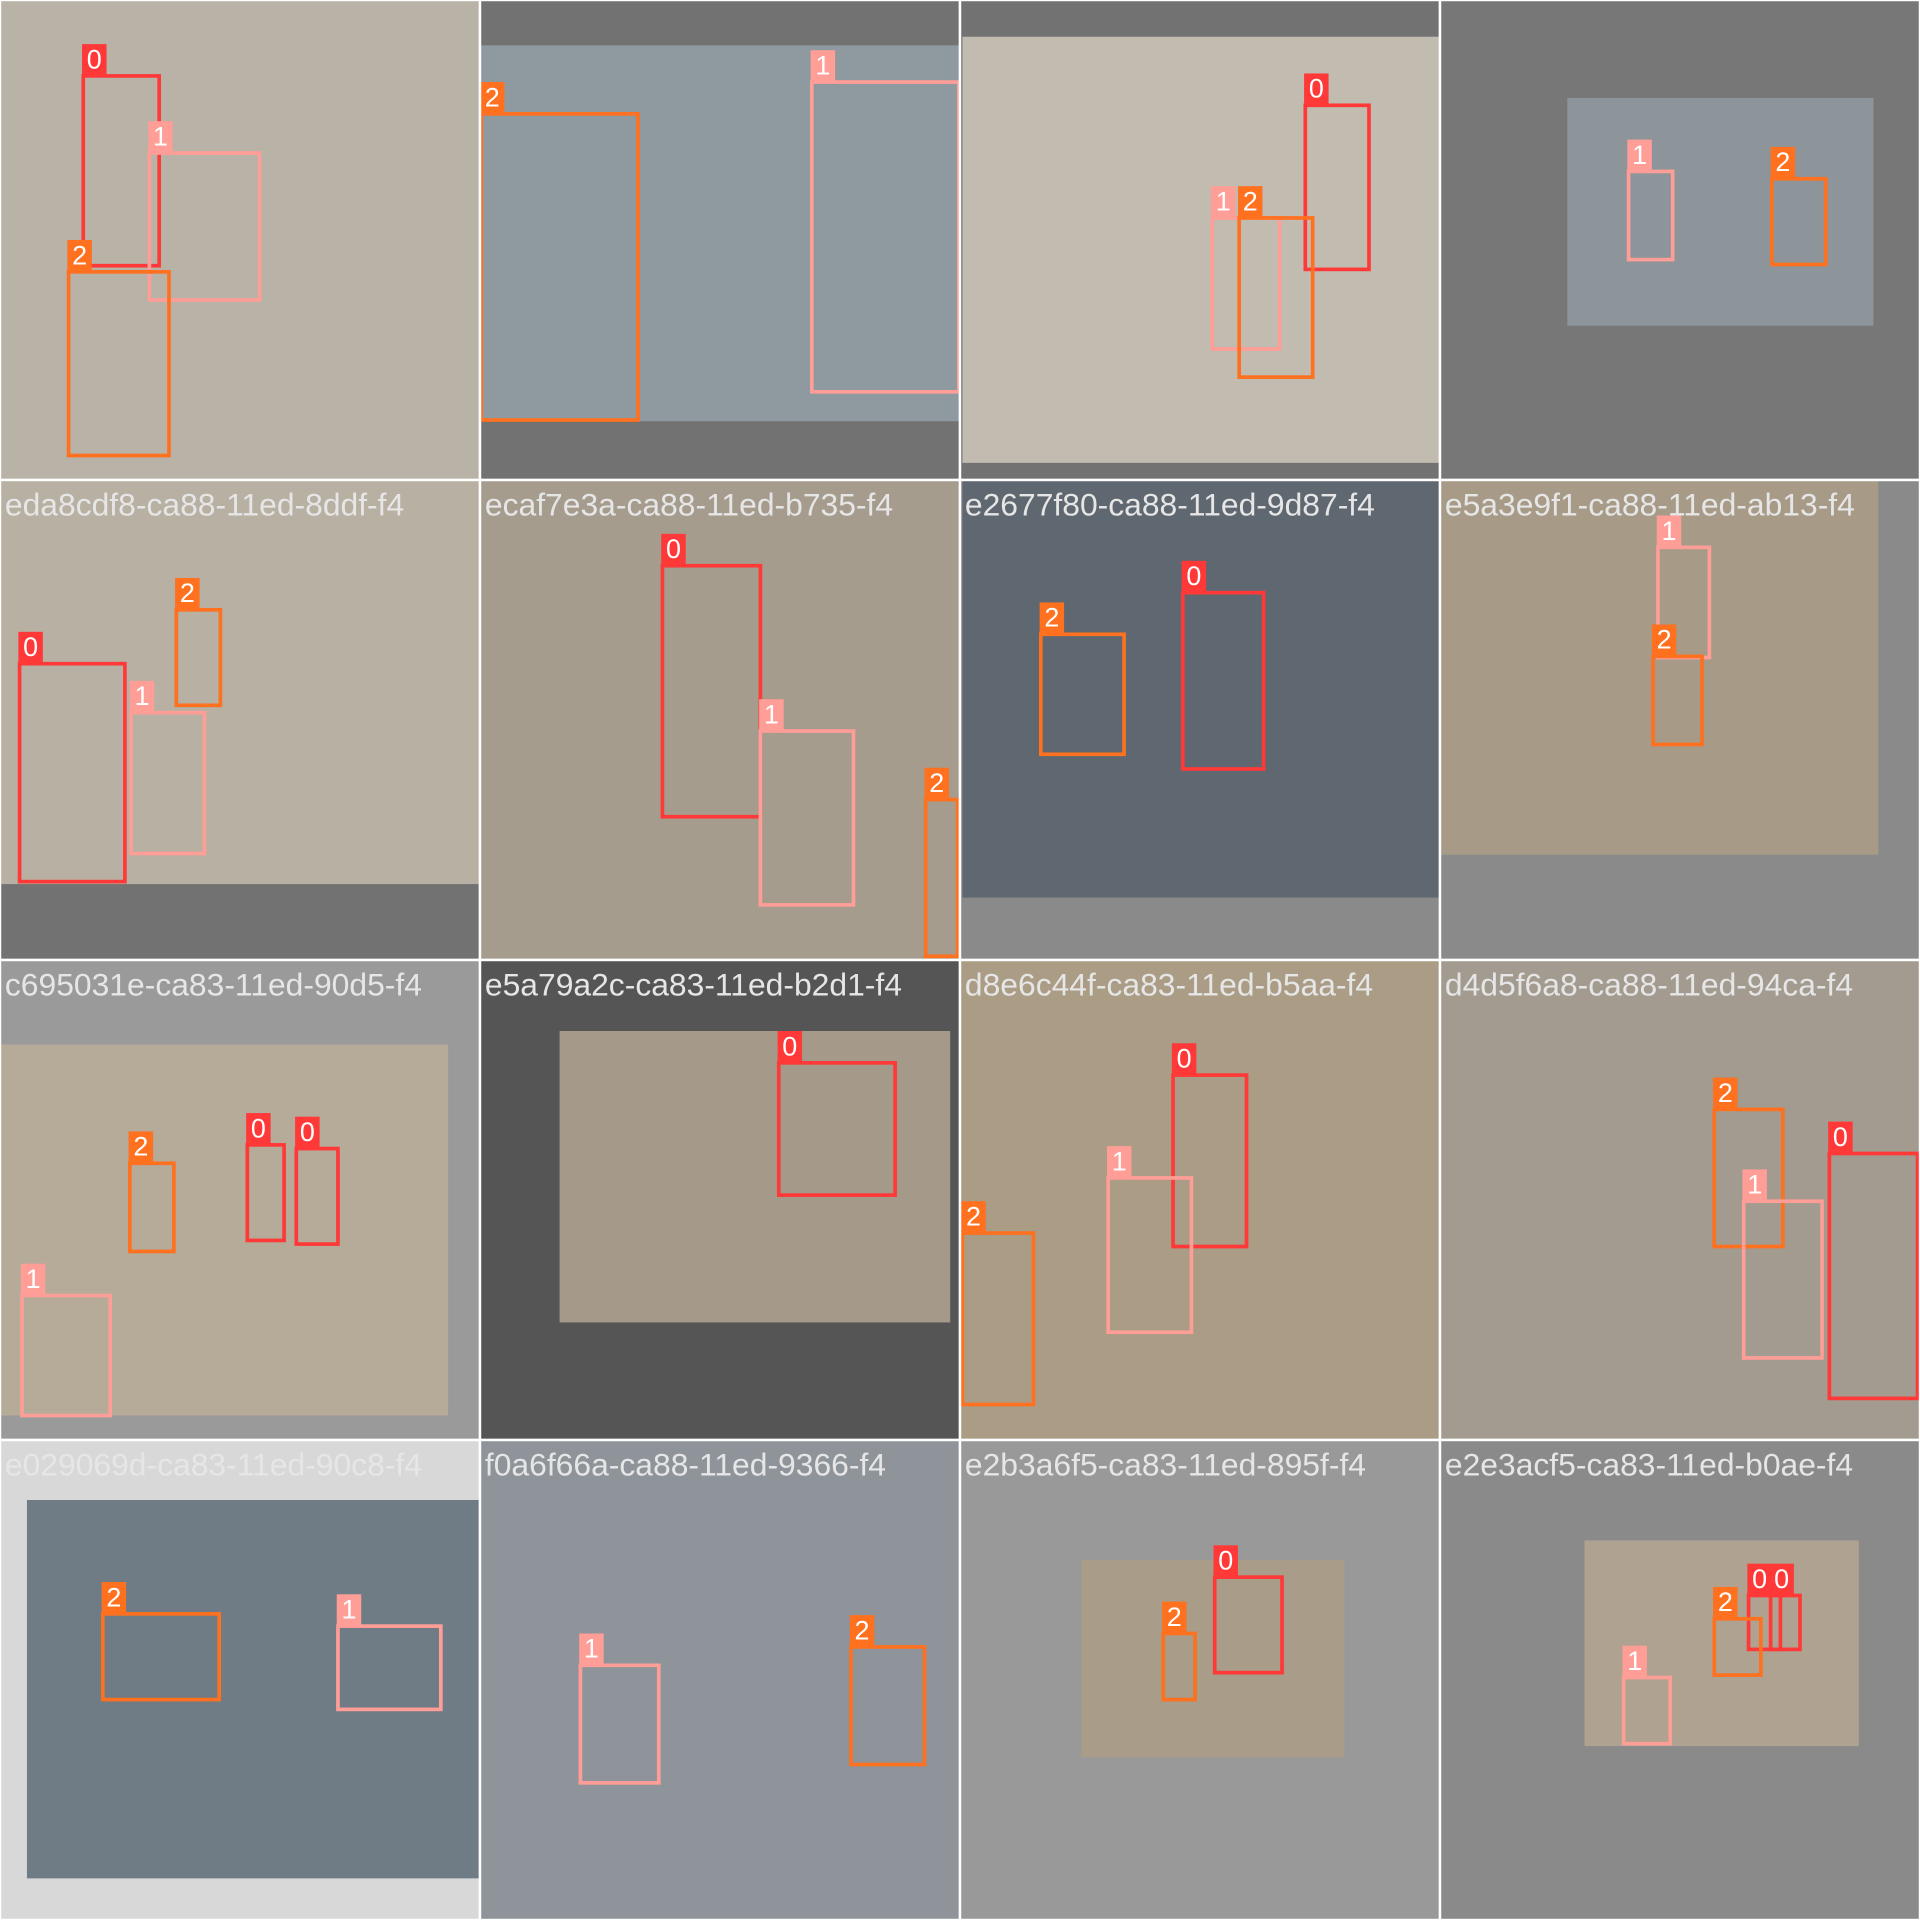  Describe the element at coordinates (720, 1680) in the screenshot. I see `tile: 1 2 f0a6f66a-ca88-11ed-9366-f4` at that location.